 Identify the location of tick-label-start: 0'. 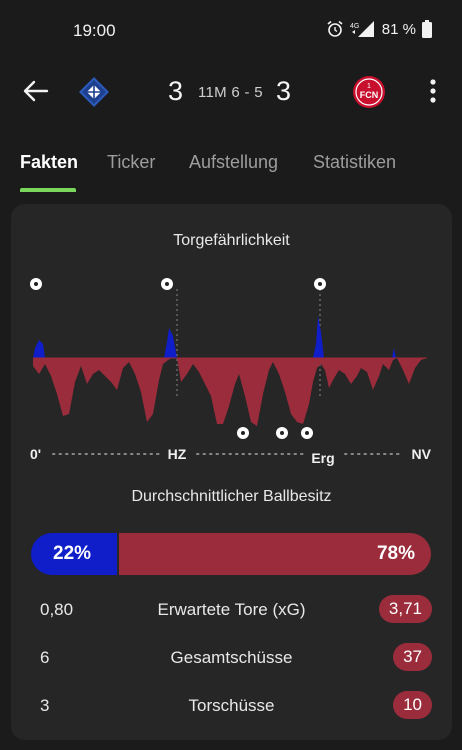
(35, 454).